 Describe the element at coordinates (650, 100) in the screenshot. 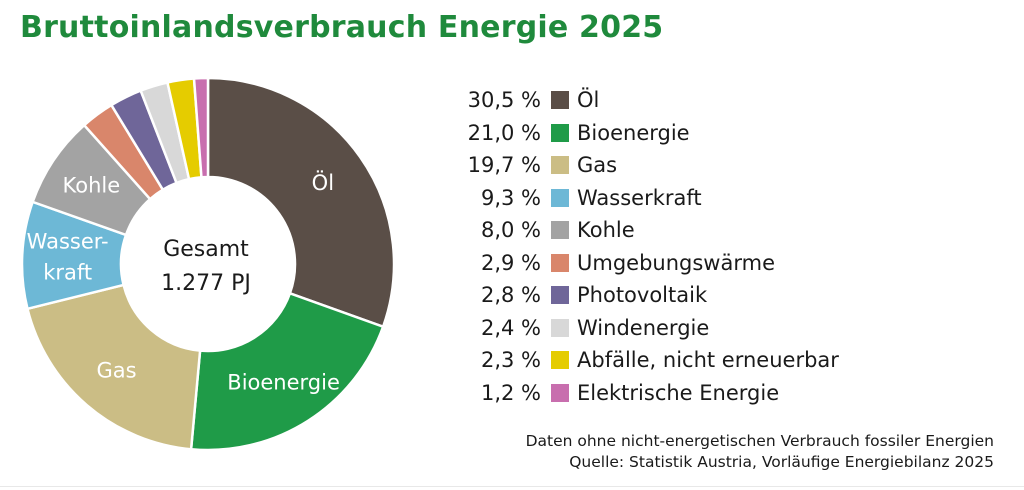

I see `legend-item-ol: 30,5 % Öl` at that location.